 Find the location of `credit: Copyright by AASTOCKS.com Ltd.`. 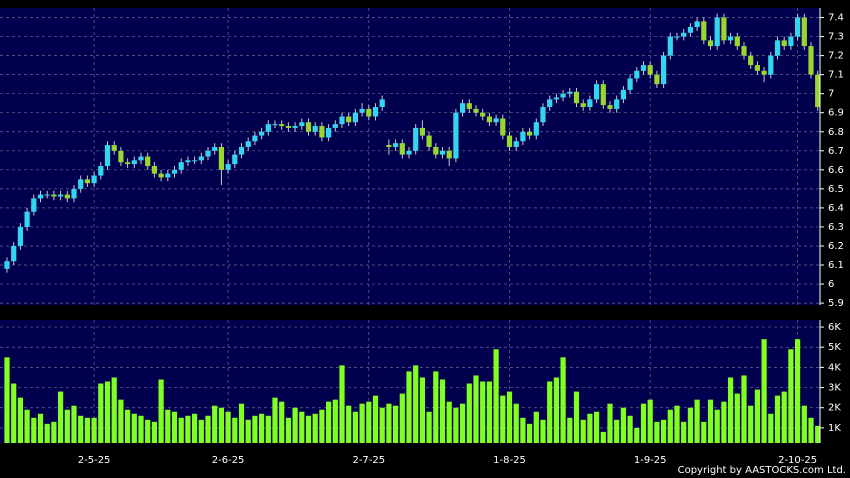

credit: Copyright by AASTOCKS.com Ltd. is located at coordinates (762, 470).